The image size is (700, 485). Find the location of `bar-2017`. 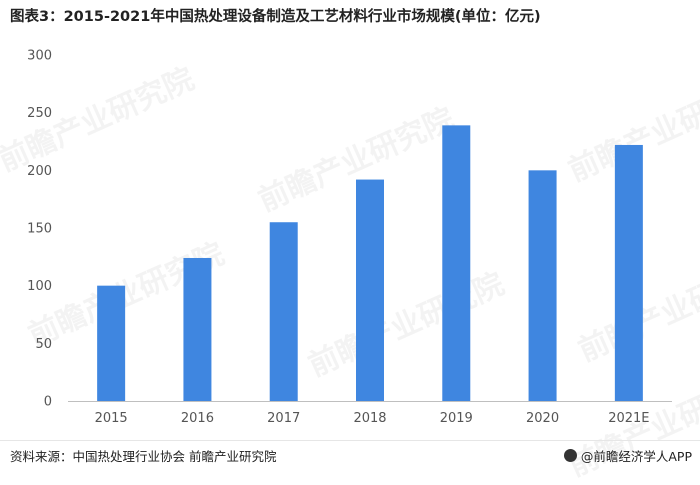

bar-2017 is located at coordinates (283, 311).